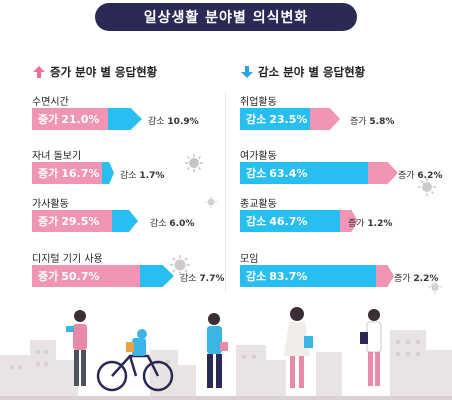 The height and width of the screenshot is (400, 452). Describe the element at coordinates (172, 224) in the screenshot. I see `left-secondary-label: 감소 6.0%` at that location.